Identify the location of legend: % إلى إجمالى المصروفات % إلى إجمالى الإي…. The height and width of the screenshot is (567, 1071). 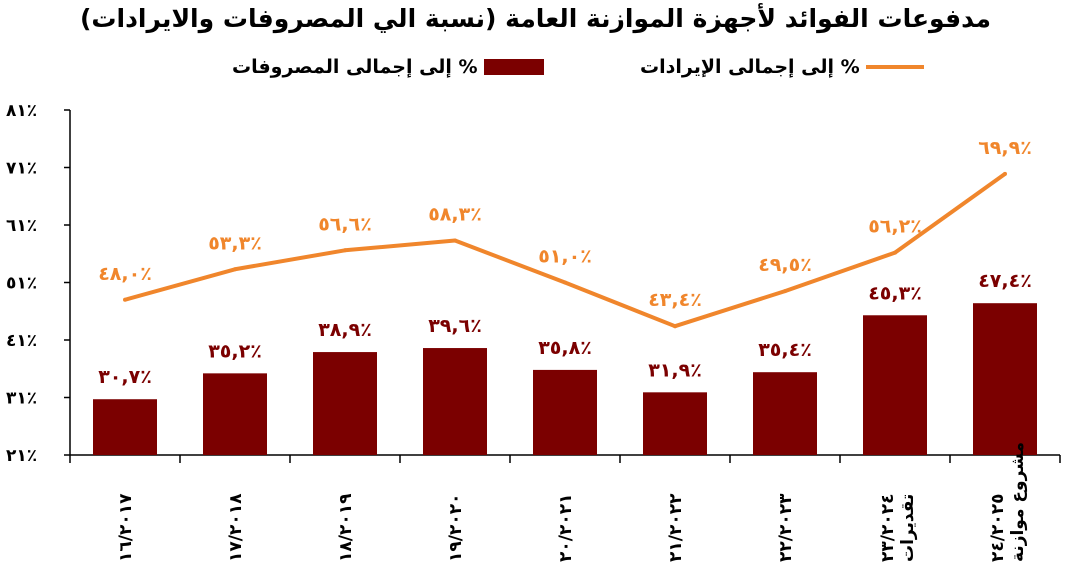
(535, 67).